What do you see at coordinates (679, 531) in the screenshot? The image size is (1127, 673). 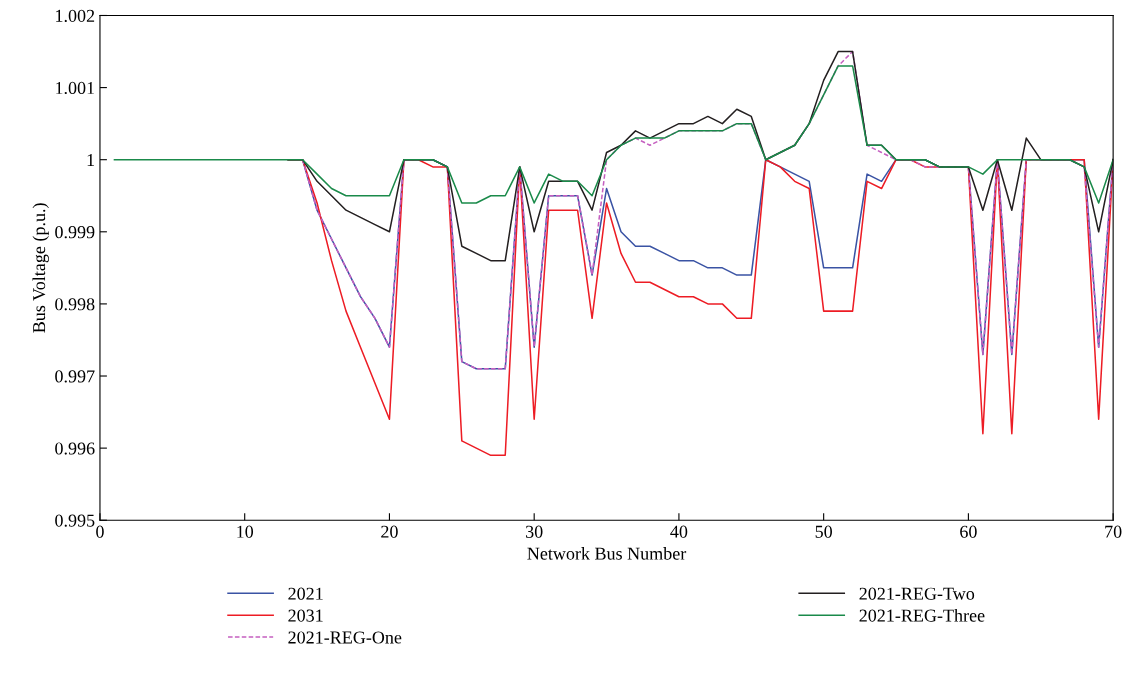 I see `x-tick-label: 40` at bounding box center [679, 531].